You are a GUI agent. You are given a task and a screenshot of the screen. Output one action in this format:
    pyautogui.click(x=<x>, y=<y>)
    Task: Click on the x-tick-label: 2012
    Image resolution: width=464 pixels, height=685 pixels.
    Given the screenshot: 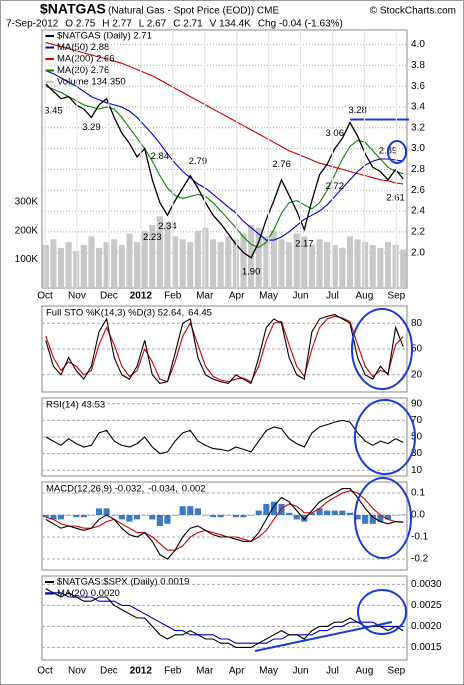 What is the action you would take?
    pyautogui.click(x=141, y=671)
    